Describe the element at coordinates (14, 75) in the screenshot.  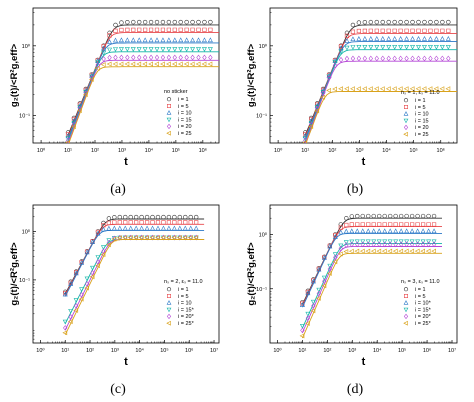
I see `y-axis-label: g₂(t)/<R²g,eff>` at that location.